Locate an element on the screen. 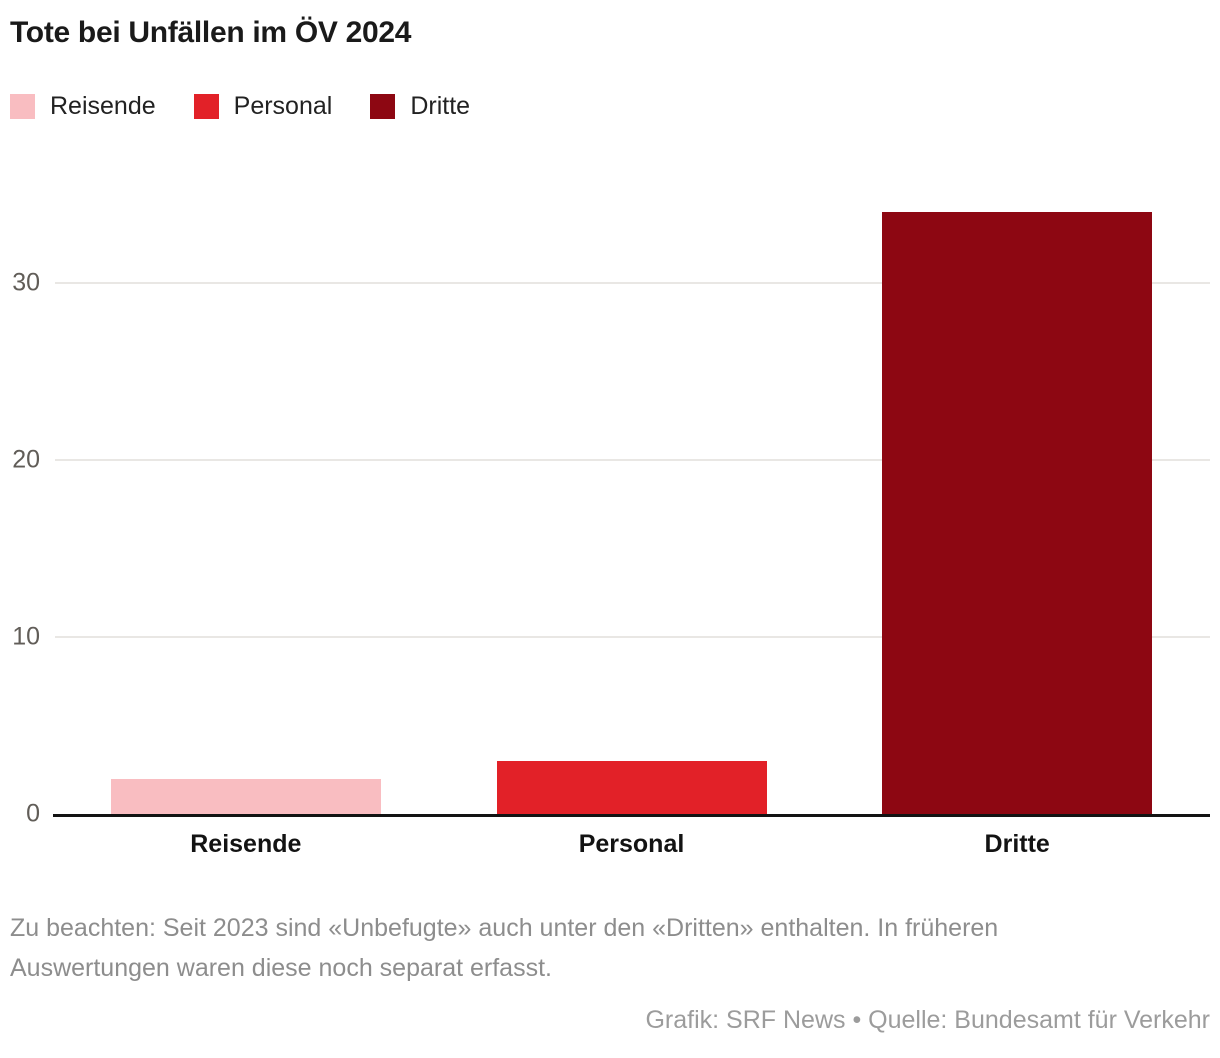 The width and height of the screenshot is (1220, 1058). legend-label: Reisende is located at coordinates (103, 106).